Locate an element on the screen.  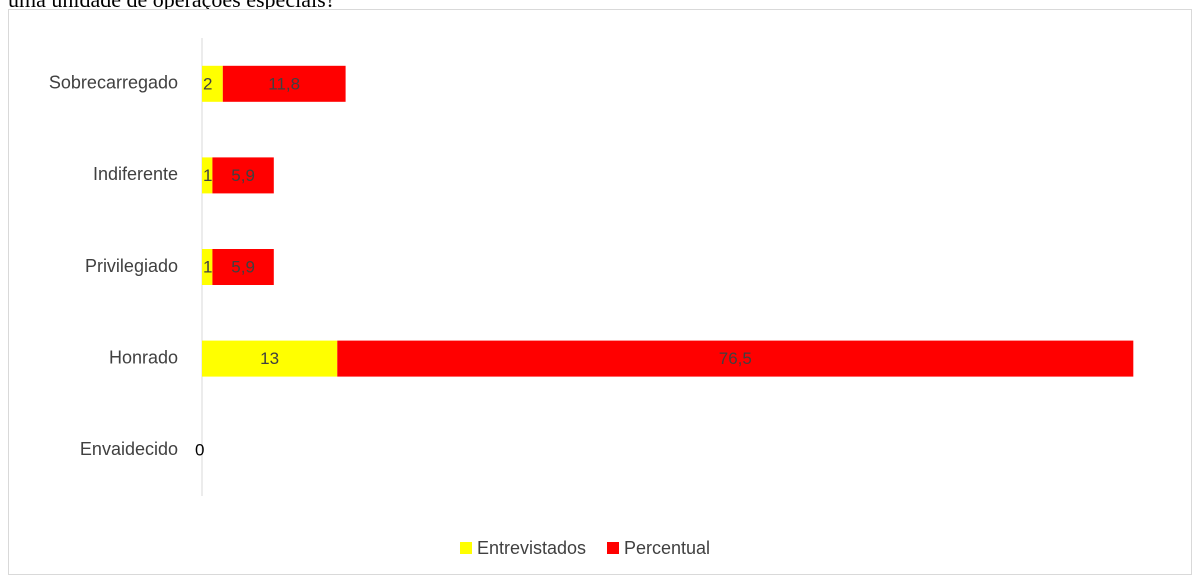
bar-entrevistados-indiferente is located at coordinates (207, 175).